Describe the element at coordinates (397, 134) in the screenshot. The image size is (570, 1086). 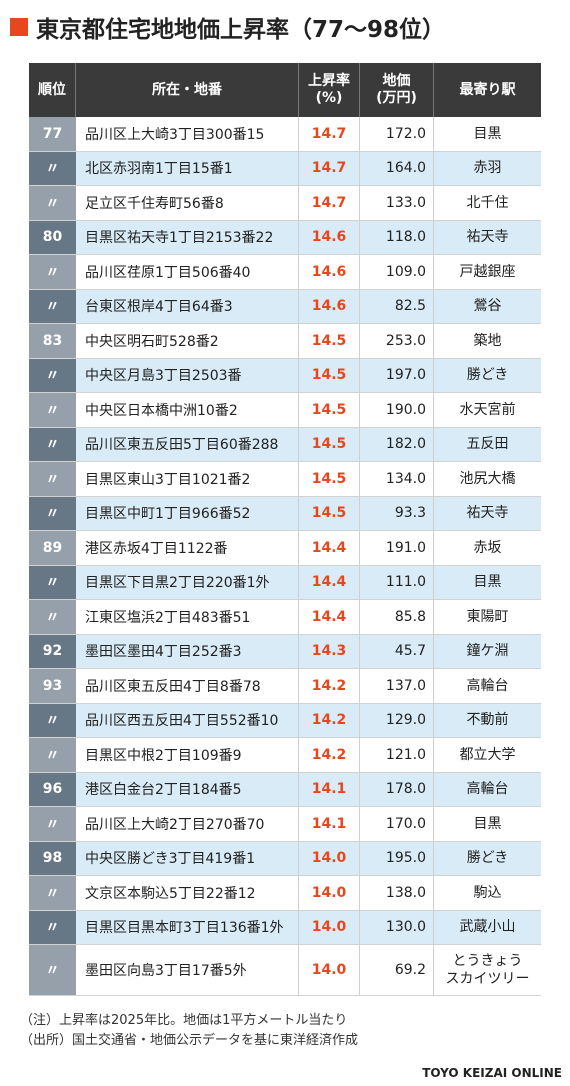
I see `price-cell: 172.0` at that location.